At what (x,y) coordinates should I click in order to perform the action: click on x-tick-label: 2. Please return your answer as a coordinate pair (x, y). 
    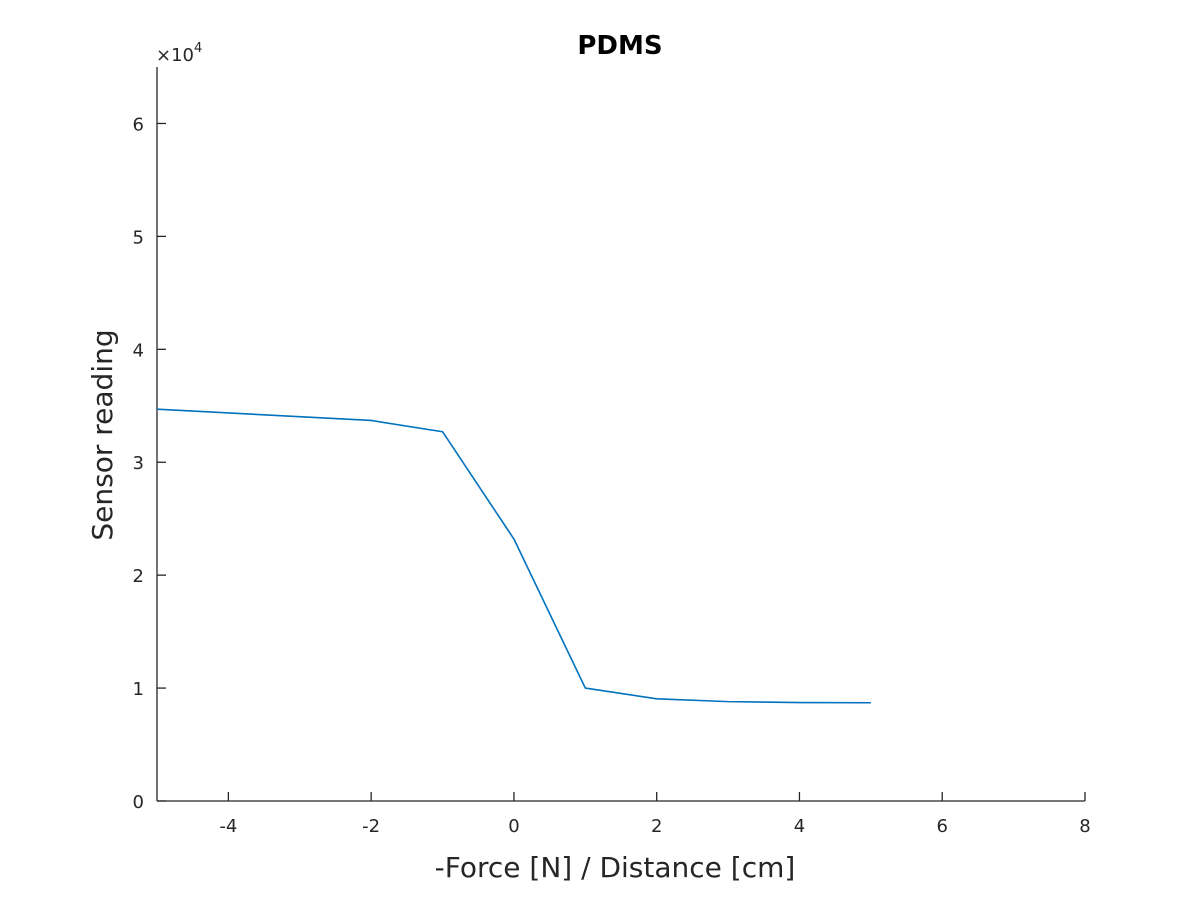
    Looking at the image, I should click on (656, 826).